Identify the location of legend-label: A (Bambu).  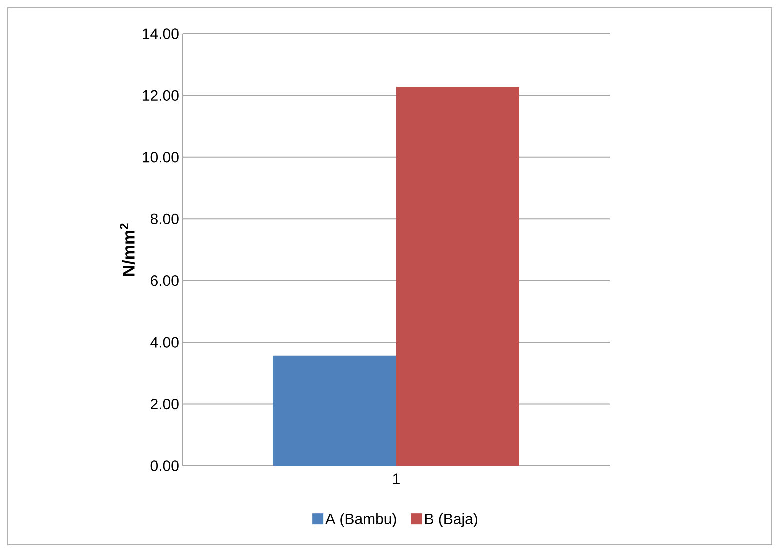
(361, 520).